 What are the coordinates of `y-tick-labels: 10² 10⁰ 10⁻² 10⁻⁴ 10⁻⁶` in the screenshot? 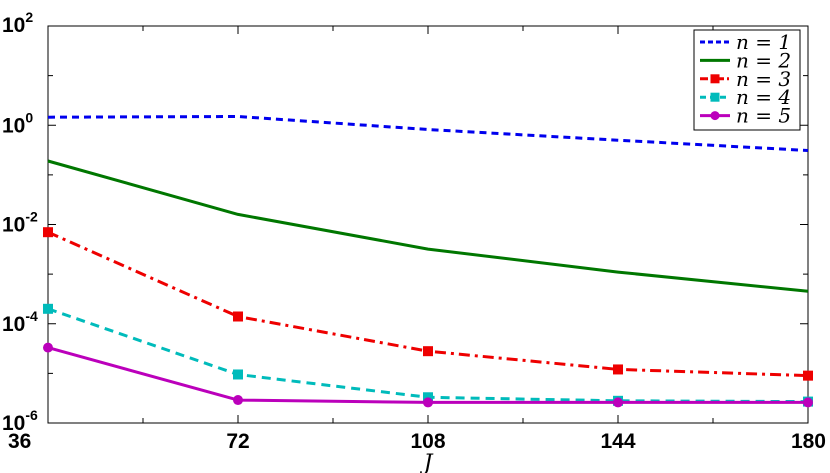 It's located at (20, 222).